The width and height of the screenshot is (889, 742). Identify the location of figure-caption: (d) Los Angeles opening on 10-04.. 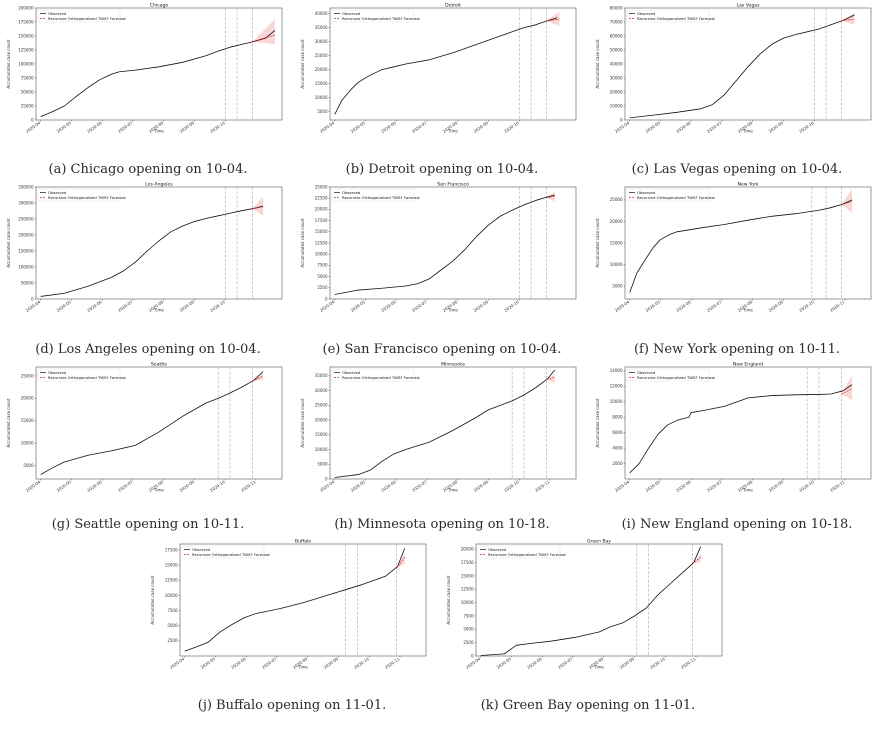
(148, 349).